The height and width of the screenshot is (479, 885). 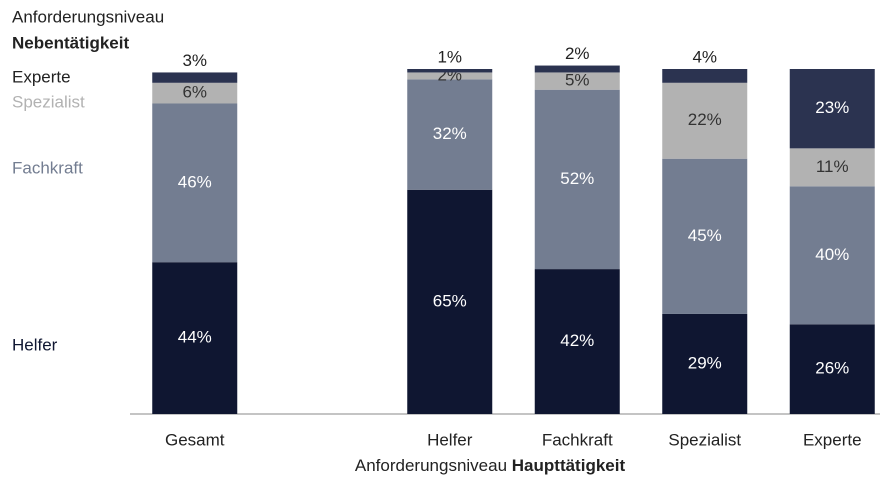 I want to click on legend-title: Anforderungsniveau, so click(x=88, y=16).